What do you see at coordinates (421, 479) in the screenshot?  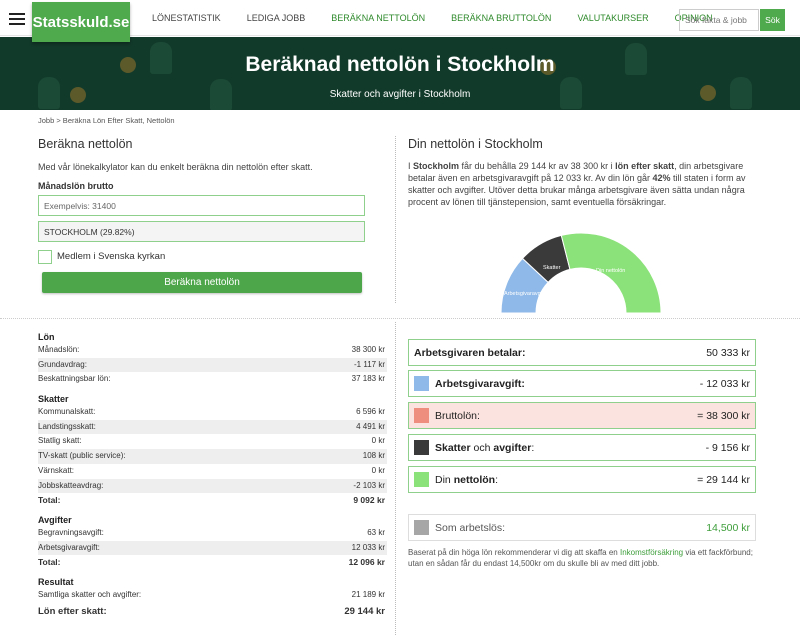 I see `net-color-swatch` at bounding box center [421, 479].